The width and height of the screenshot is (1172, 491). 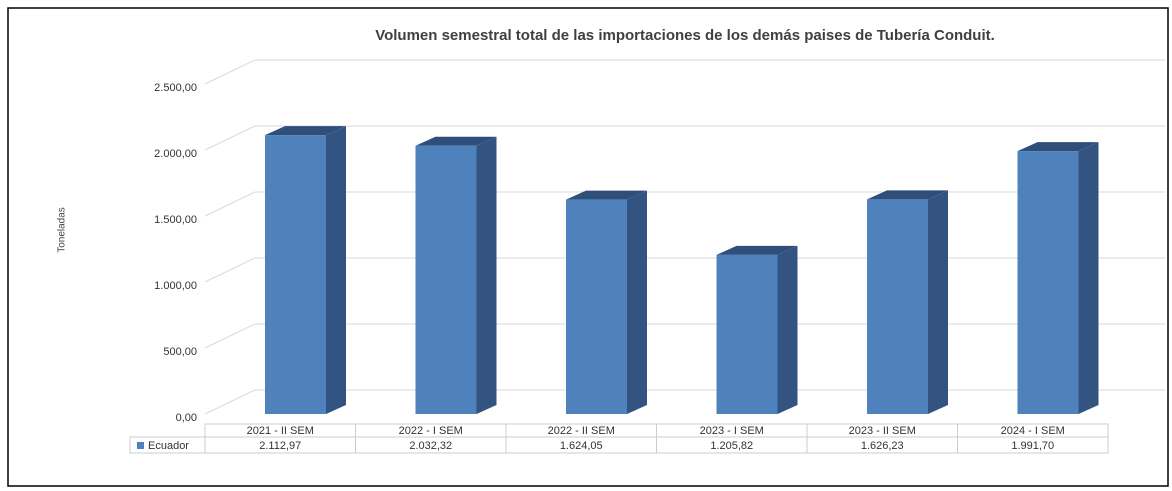 What do you see at coordinates (731, 446) in the screenshot?
I see `table-value: 1.205,82` at bounding box center [731, 446].